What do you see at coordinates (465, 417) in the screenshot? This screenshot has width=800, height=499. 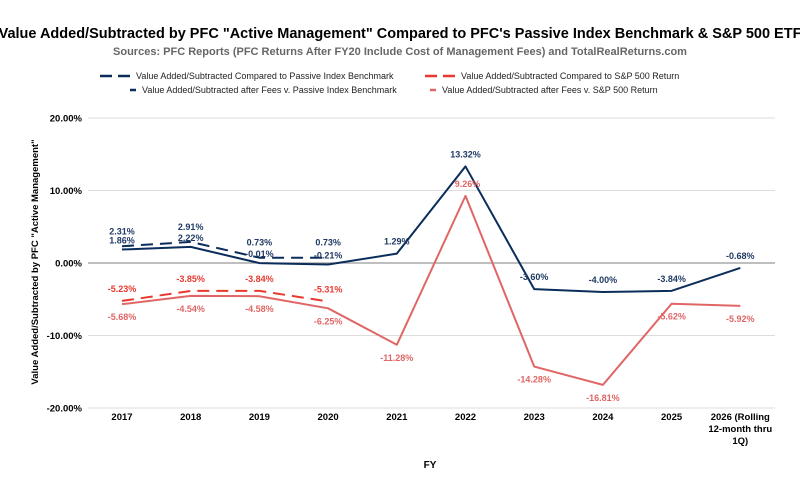 I see `x-tick-label: 2022` at bounding box center [465, 417].